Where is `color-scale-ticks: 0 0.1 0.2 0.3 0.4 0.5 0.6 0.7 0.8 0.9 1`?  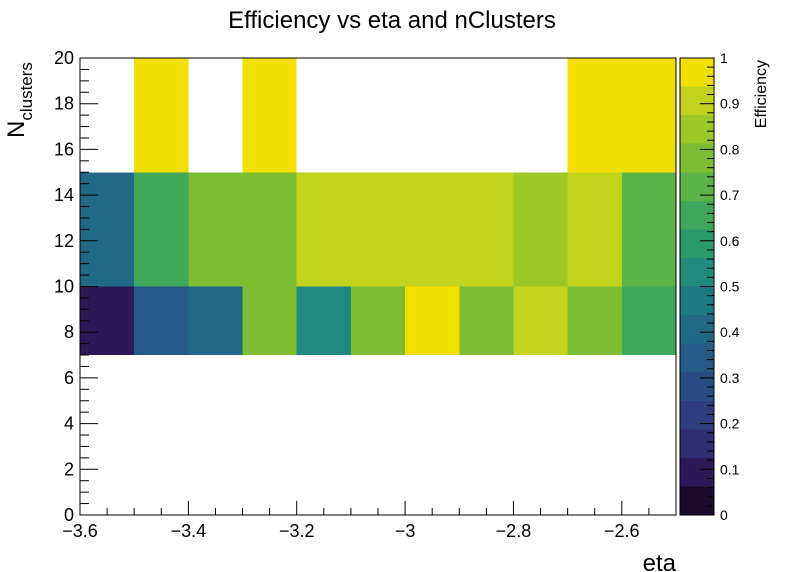 color-scale-ticks: 0 0.1 0.2 0.3 0.4 0.5 0.6 0.7 0.8 0.9 1 is located at coordinates (720, 286).